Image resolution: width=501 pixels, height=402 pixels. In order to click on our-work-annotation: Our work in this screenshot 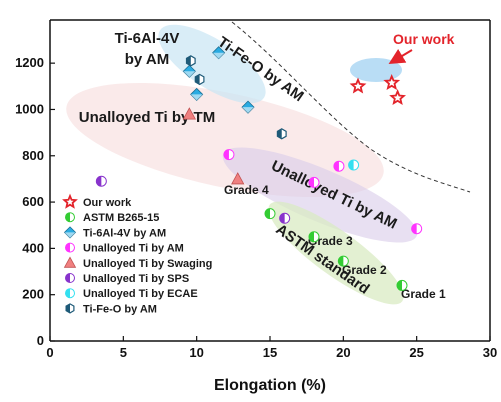, I will do `click(424, 39)`.